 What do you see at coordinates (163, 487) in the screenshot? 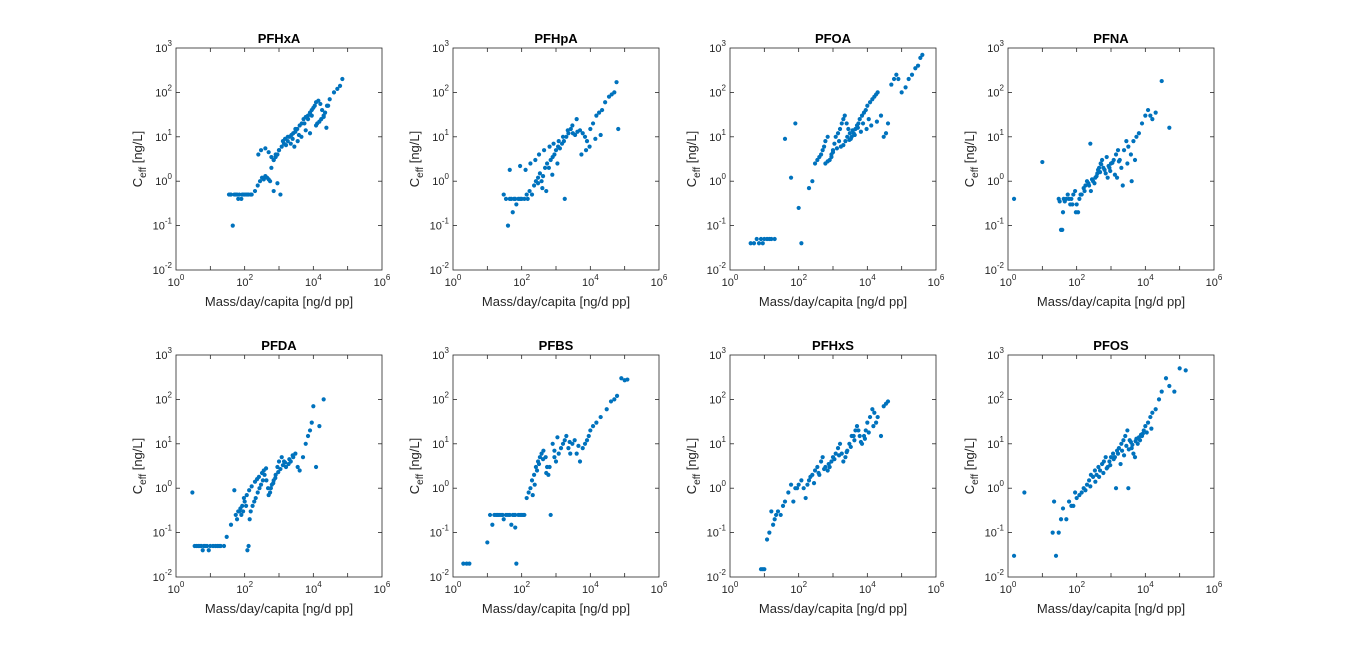
I see `y-tick-label: 10⁰` at bounding box center [163, 487].